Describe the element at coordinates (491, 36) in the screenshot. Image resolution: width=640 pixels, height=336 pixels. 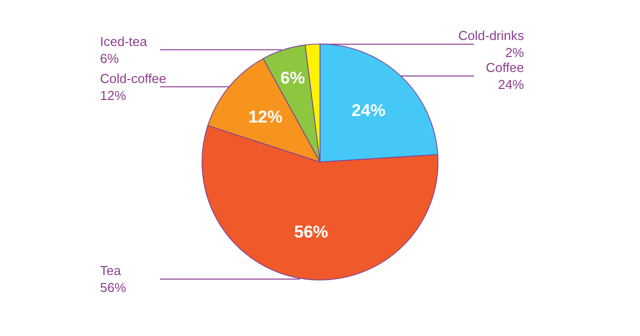
I see `slice-label: Cold-drinks` at that location.